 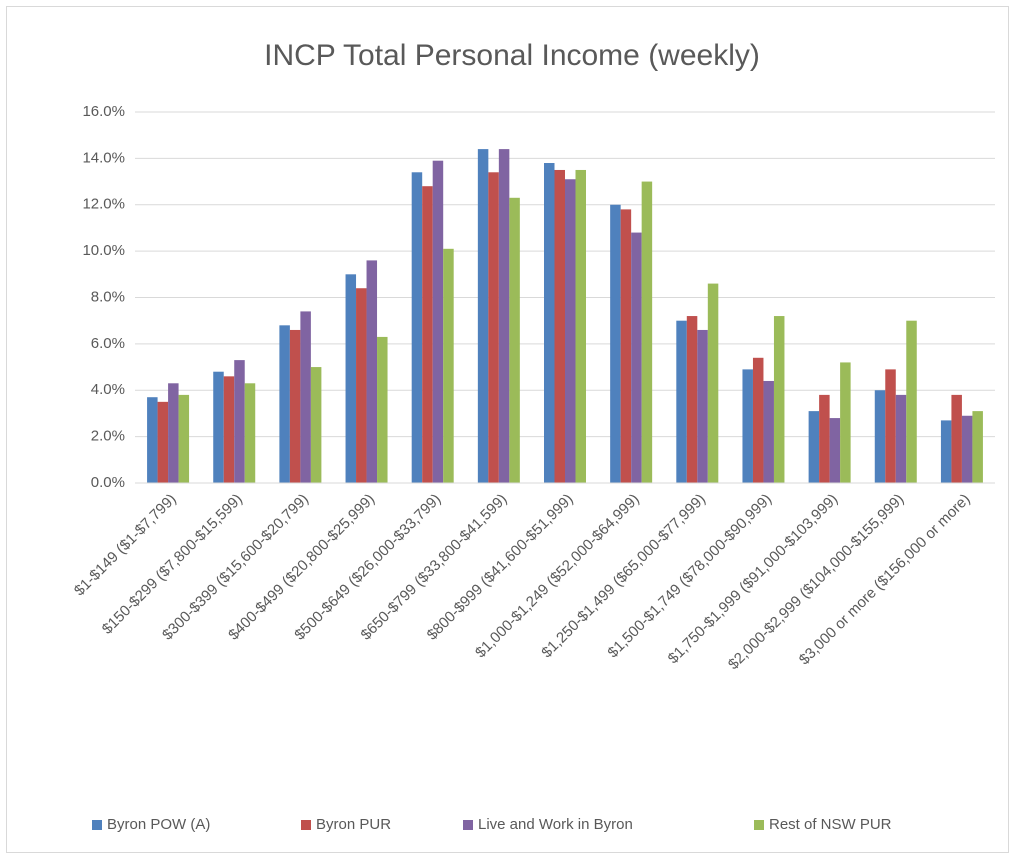 I want to click on y-tick-label: 8.0%, so click(x=108, y=296).